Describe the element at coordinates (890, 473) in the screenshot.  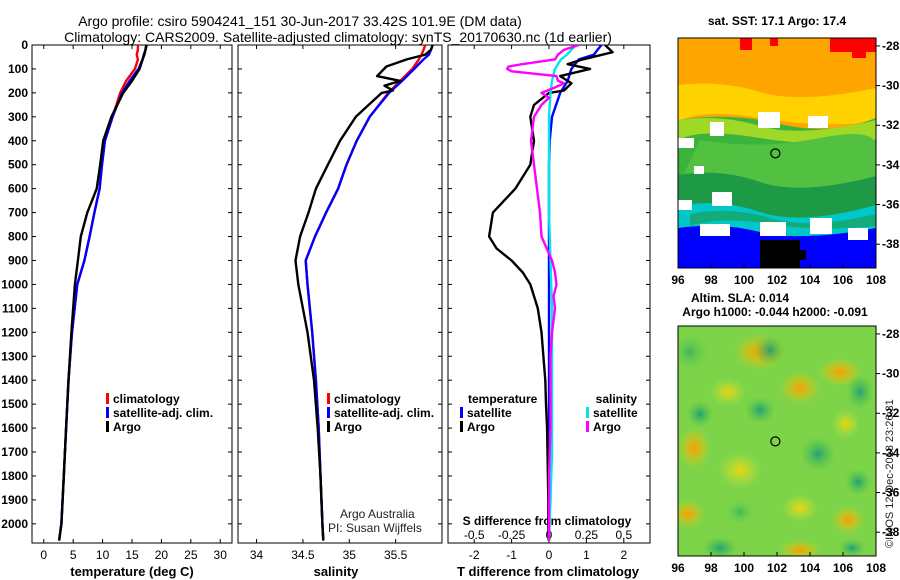
I see `imos-stamp: ©IMOS 12-Dec-2018 23:26:31` at that location.